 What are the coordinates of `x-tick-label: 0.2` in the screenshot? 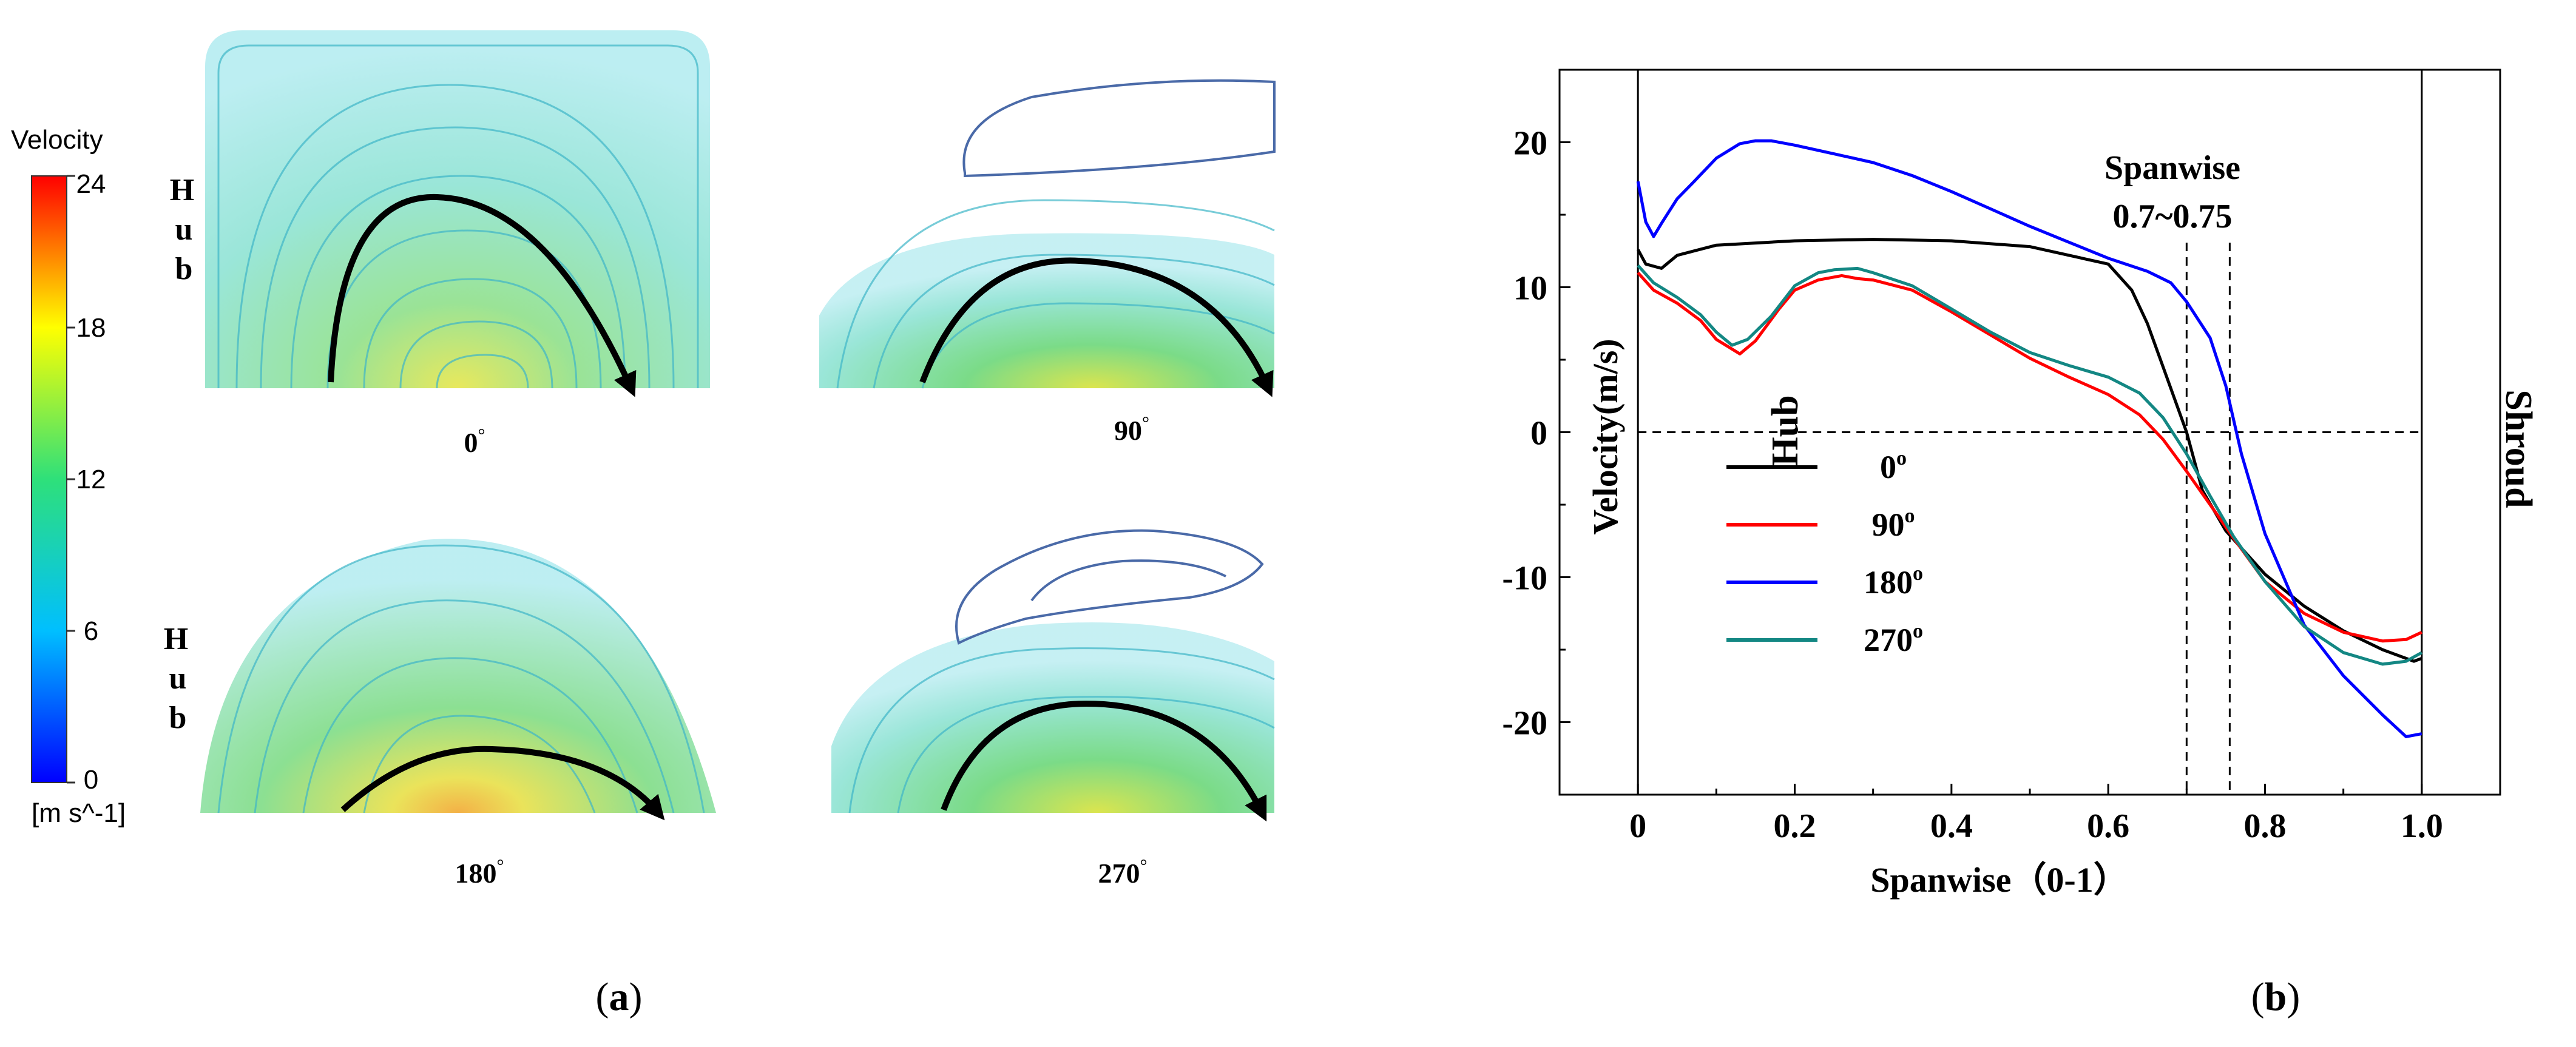 It's located at (1795, 826).